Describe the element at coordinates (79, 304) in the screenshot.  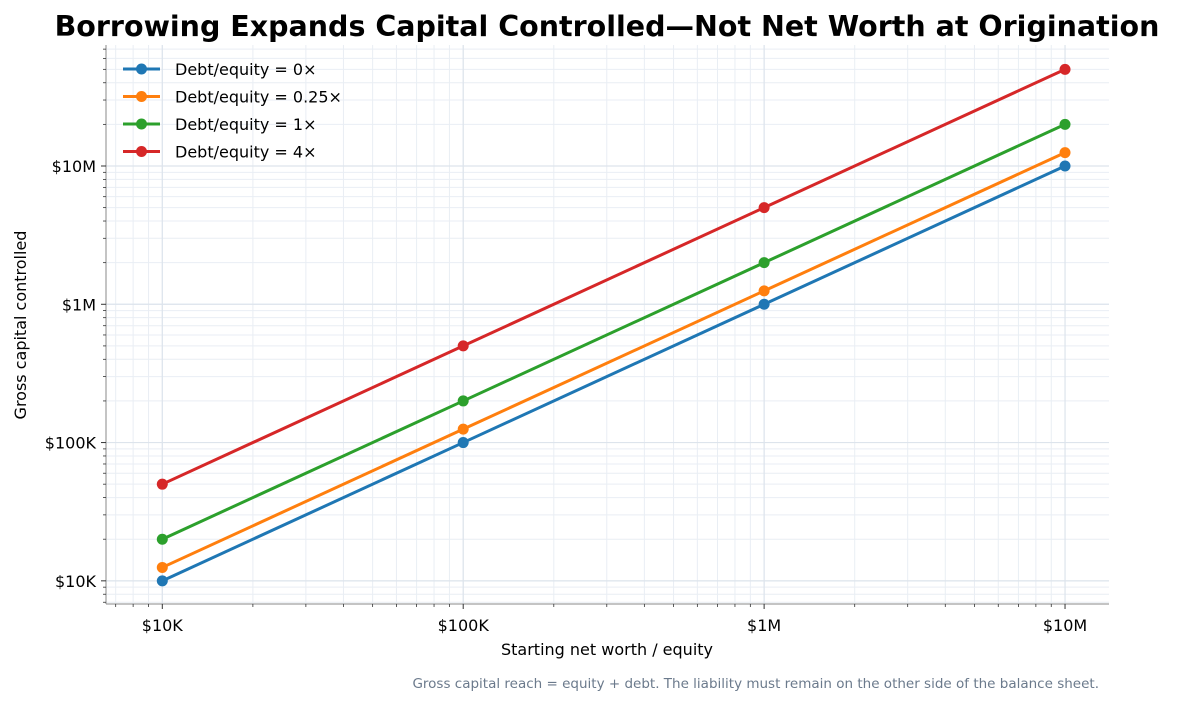
I see `y-tick-label: $1M` at that location.